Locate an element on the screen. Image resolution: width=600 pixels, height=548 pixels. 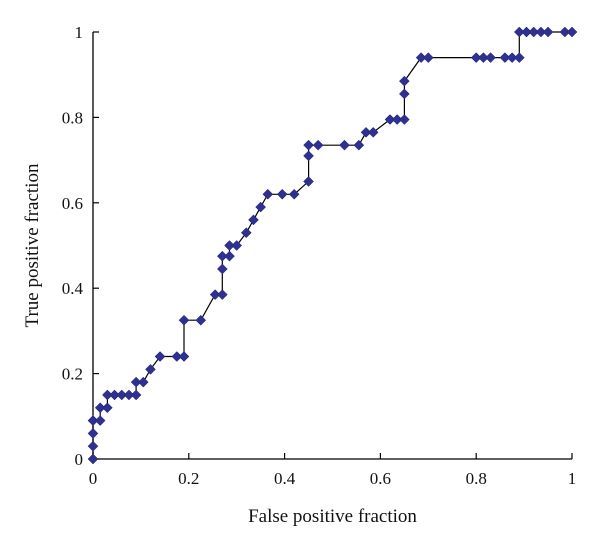
x-tick-label: 0.2 is located at coordinates (188, 478).